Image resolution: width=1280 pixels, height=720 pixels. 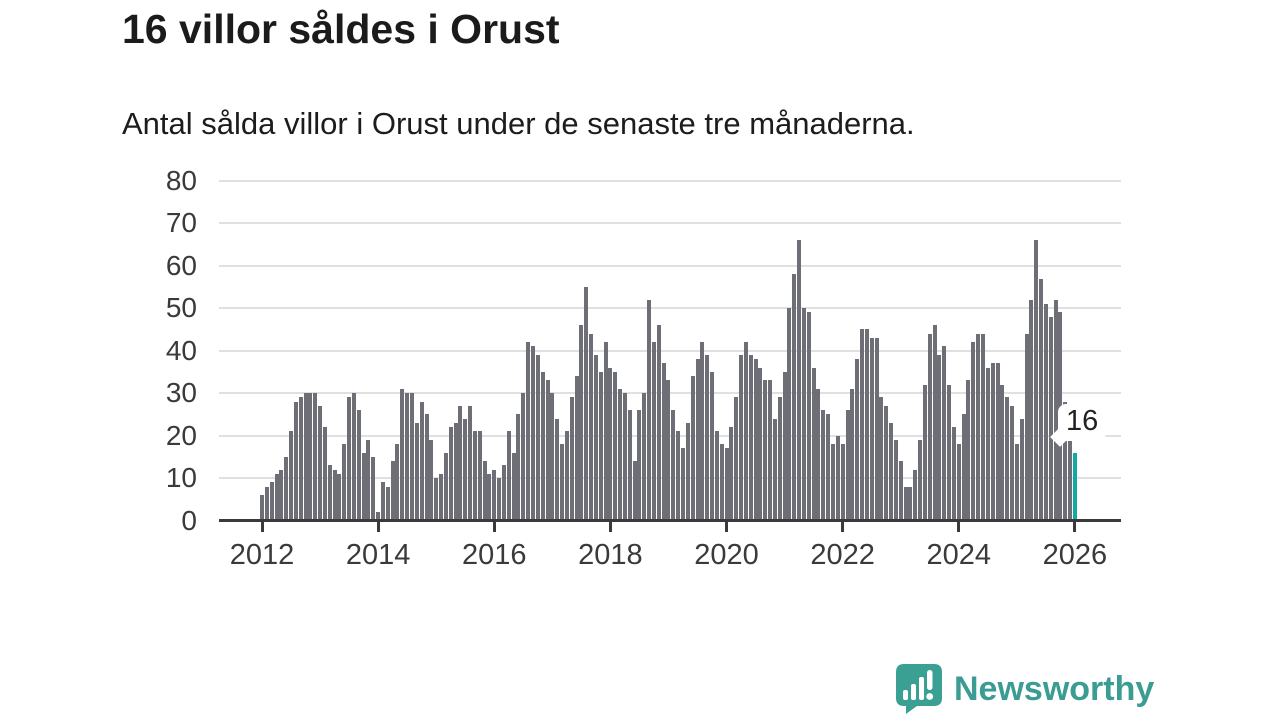 What do you see at coordinates (1082, 422) in the screenshot?
I see `value-annotation: 16` at bounding box center [1082, 422].